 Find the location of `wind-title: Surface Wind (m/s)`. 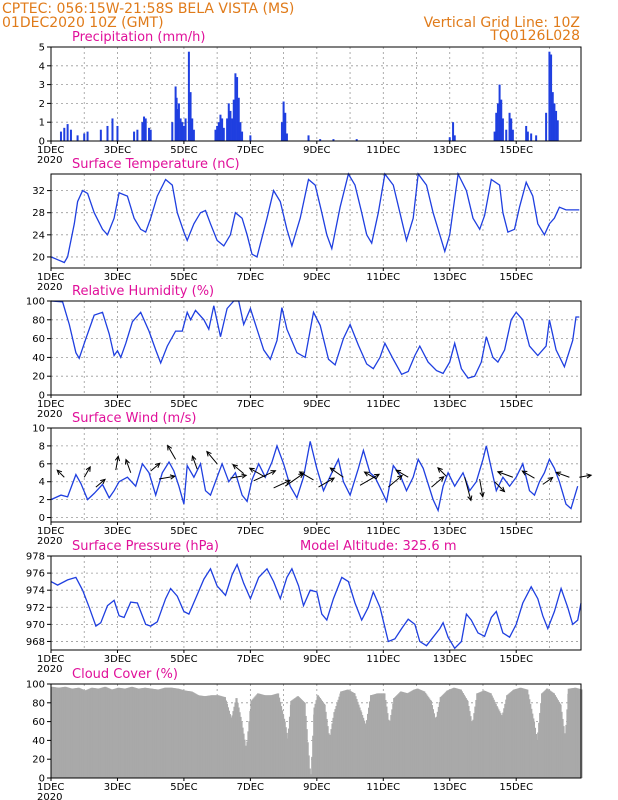

wind-title: Surface Wind (m/s) is located at coordinates (134, 418).